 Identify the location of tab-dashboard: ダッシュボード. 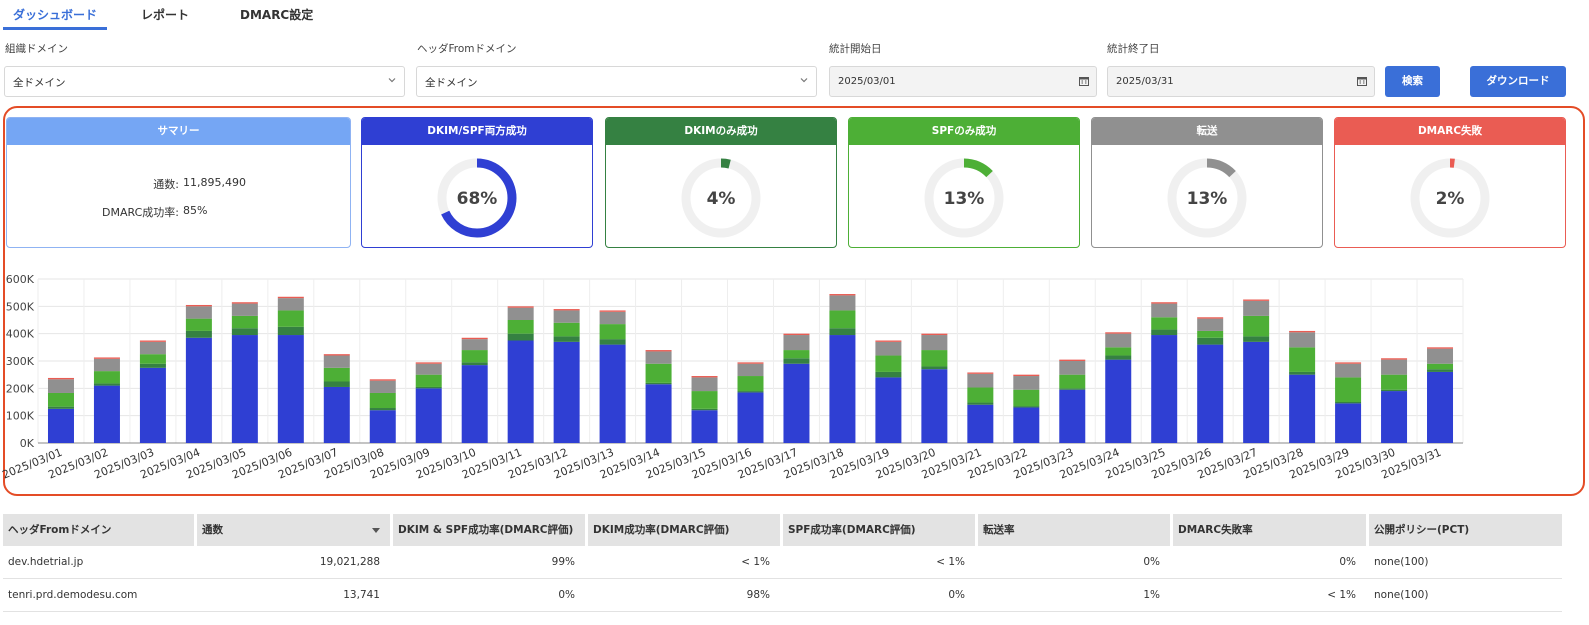
(55, 15).